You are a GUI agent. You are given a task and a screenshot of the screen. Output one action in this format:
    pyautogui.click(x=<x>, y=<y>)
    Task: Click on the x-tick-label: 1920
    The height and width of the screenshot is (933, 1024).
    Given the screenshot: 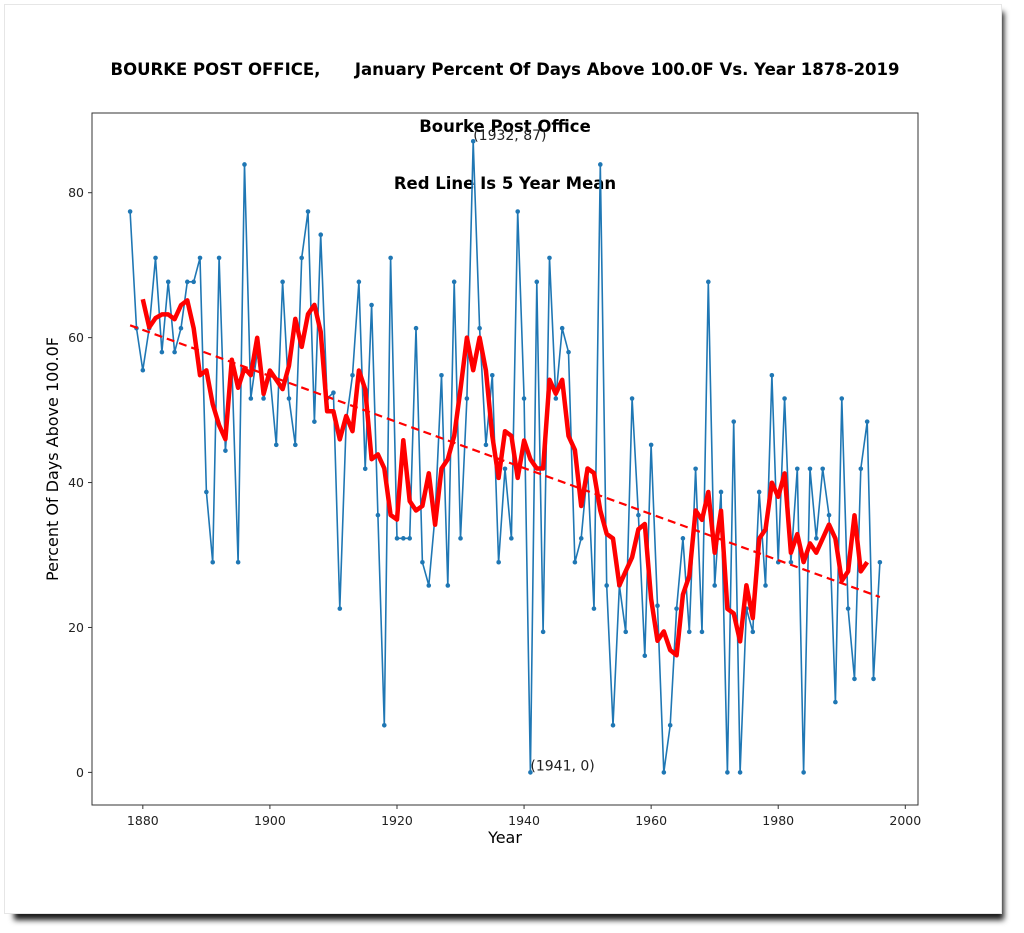 What is the action you would take?
    pyautogui.click(x=397, y=820)
    